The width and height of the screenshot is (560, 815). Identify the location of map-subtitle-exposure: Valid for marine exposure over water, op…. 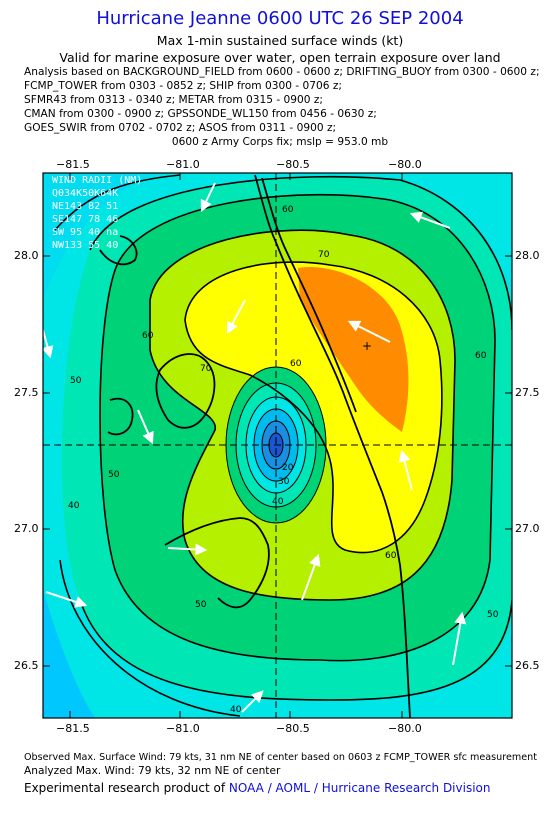
(280, 57).